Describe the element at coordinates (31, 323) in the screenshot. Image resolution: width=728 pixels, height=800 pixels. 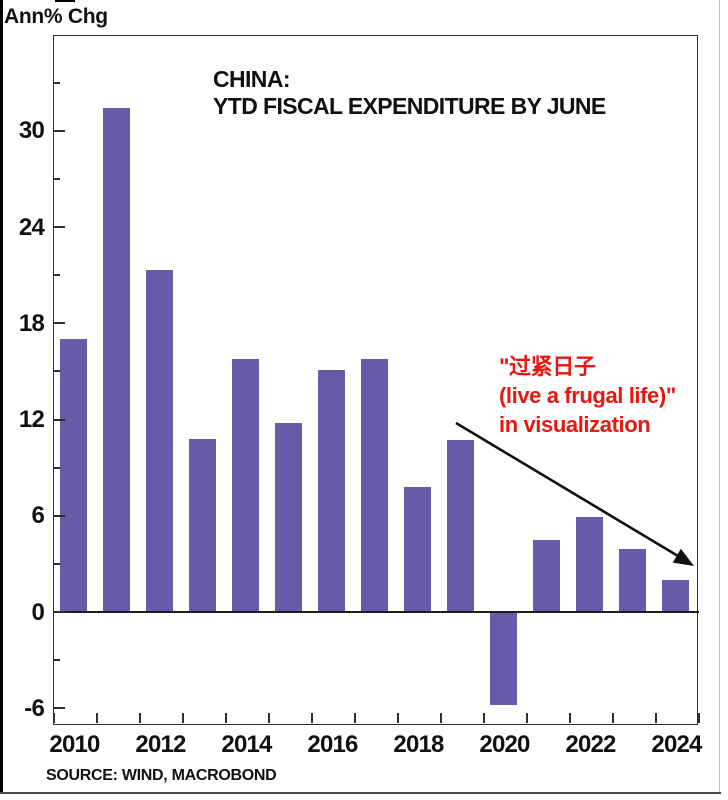
I see `y-tick-label-18: 18` at that location.